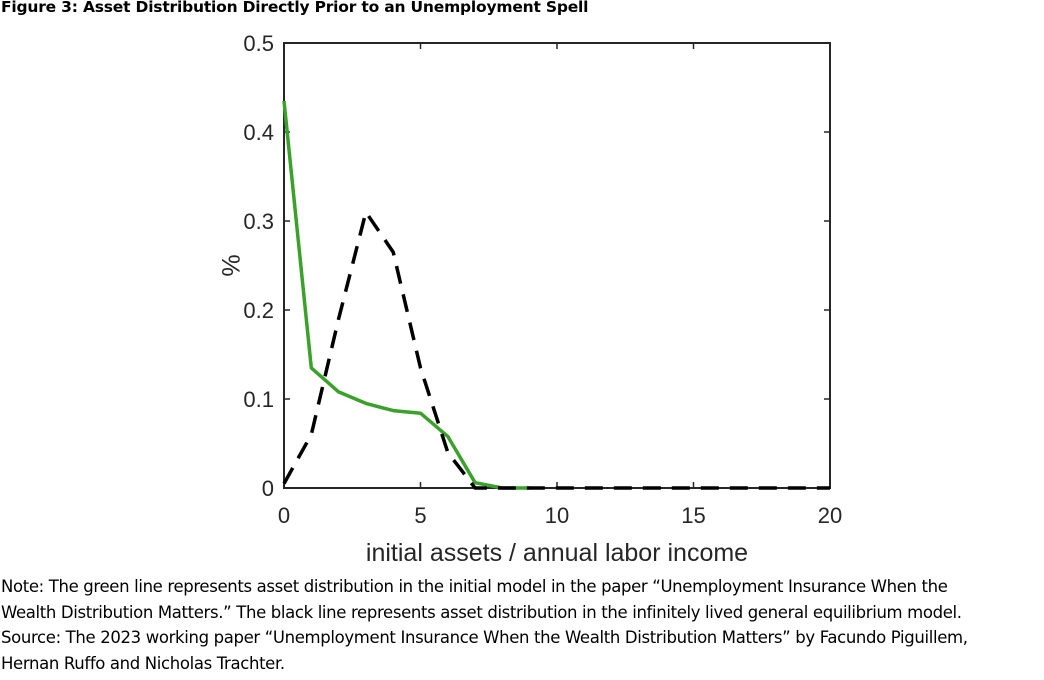 Image resolution: width=1044 pixels, height=680 pixels. I want to click on y-tick-label: 0.2, so click(258, 310).